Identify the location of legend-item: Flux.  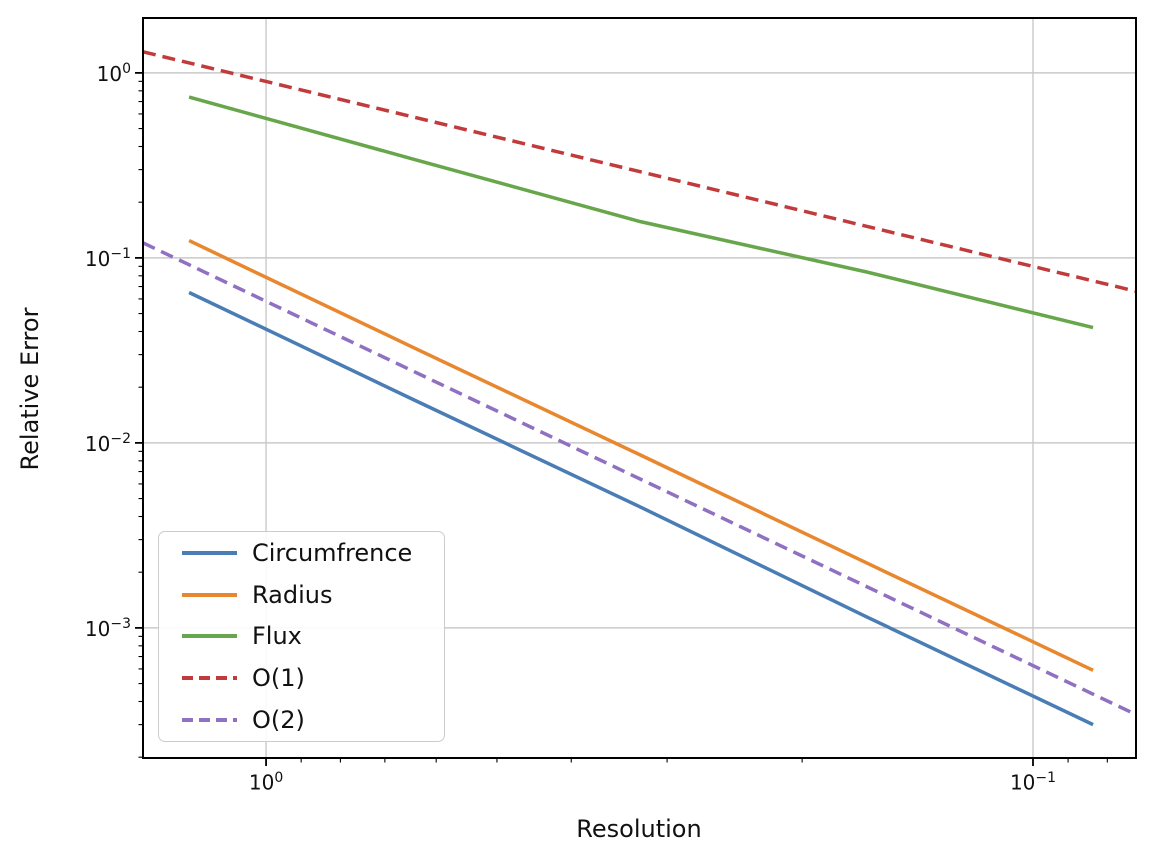
(301, 637).